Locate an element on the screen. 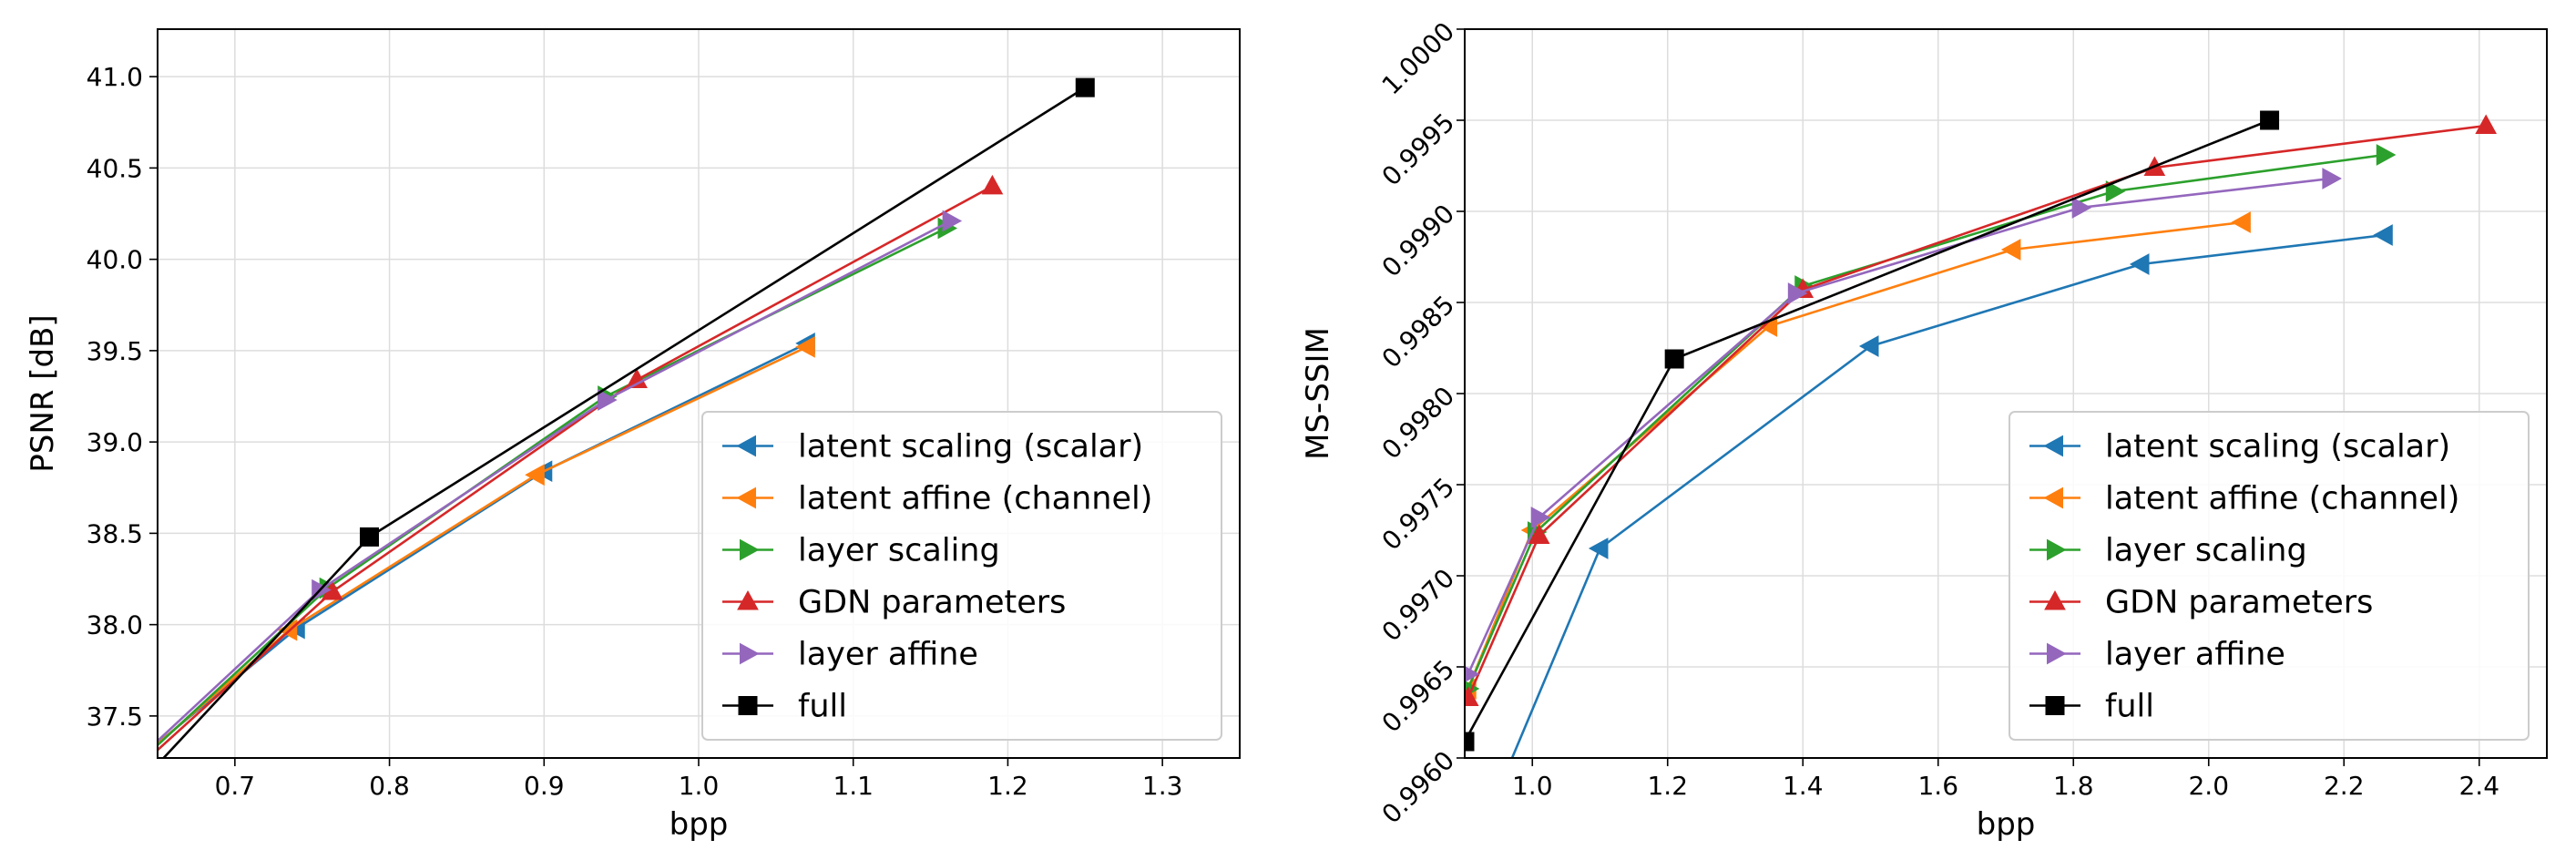 The width and height of the screenshot is (2576, 850). x-tick-label: 0.7 is located at coordinates (235, 786).